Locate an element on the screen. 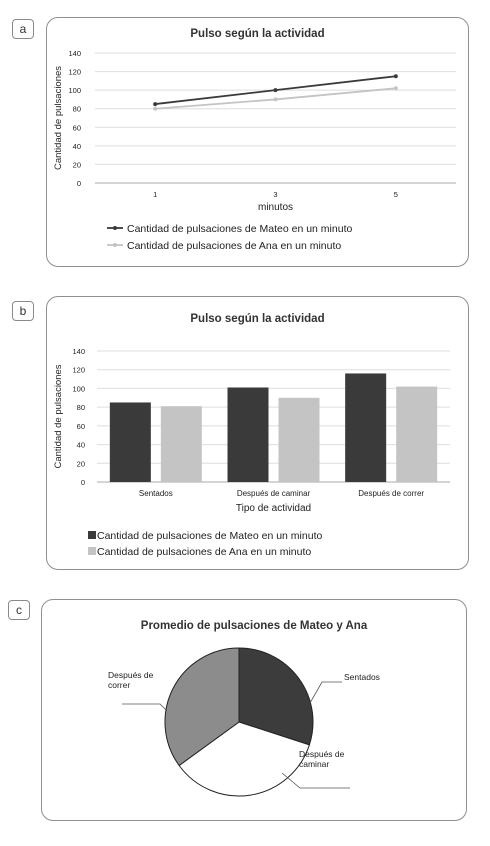 The image size is (490, 846). x-tick-label: 5 is located at coordinates (396, 194).